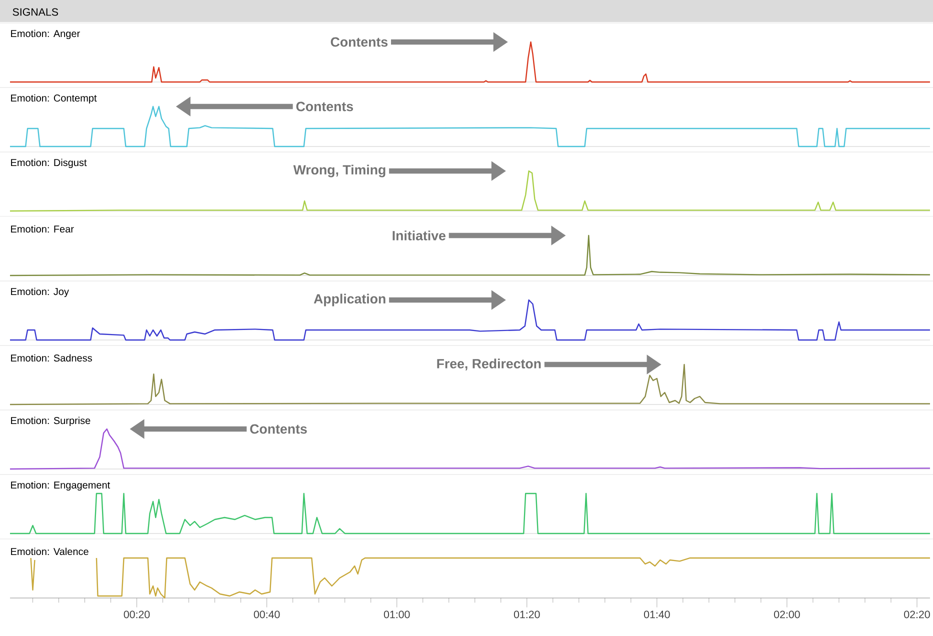 The height and width of the screenshot is (636, 933). Describe the element at coordinates (40, 293) in the screenshot. I see `chart-title: Emotion: Joy` at that location.